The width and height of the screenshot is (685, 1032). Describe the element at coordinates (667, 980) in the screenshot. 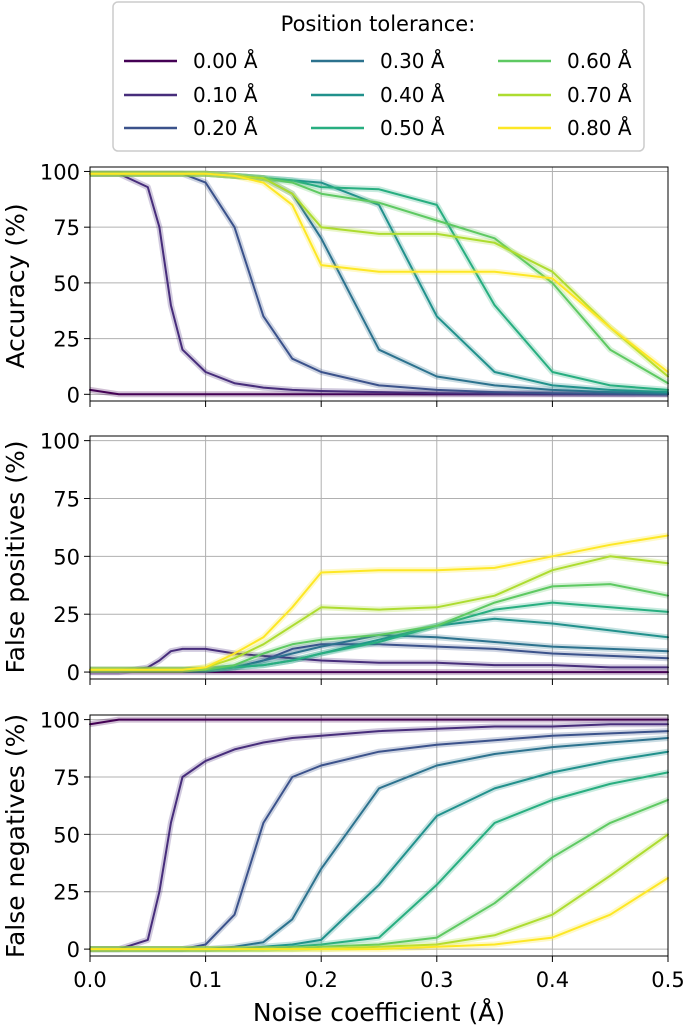

I see `x-tick-label: 0.5` at that location.